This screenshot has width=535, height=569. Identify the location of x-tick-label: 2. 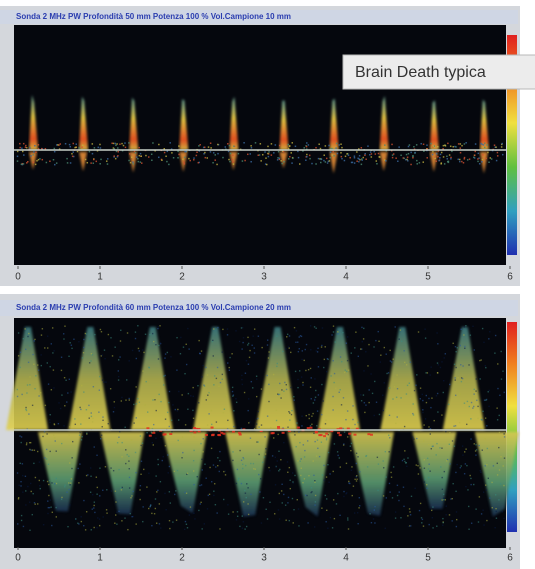
(182, 277).